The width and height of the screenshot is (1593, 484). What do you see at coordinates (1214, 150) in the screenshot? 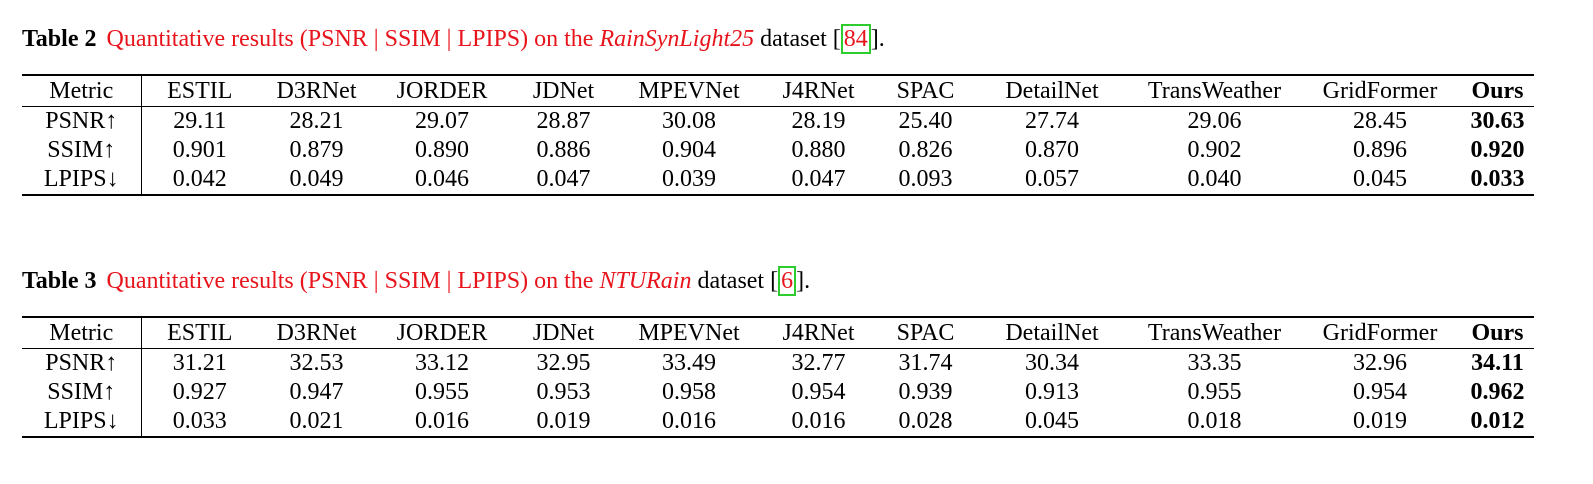
I see `table-cell: 0.902` at bounding box center [1214, 150].